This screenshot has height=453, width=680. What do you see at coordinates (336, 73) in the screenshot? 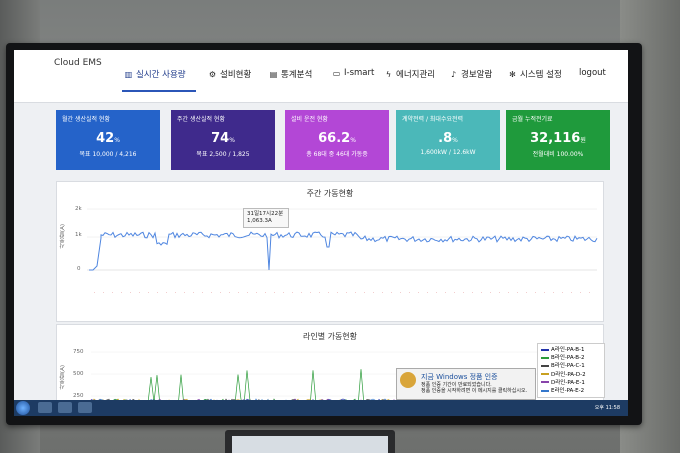
I see `monitor-icon: ▭` at bounding box center [336, 73].